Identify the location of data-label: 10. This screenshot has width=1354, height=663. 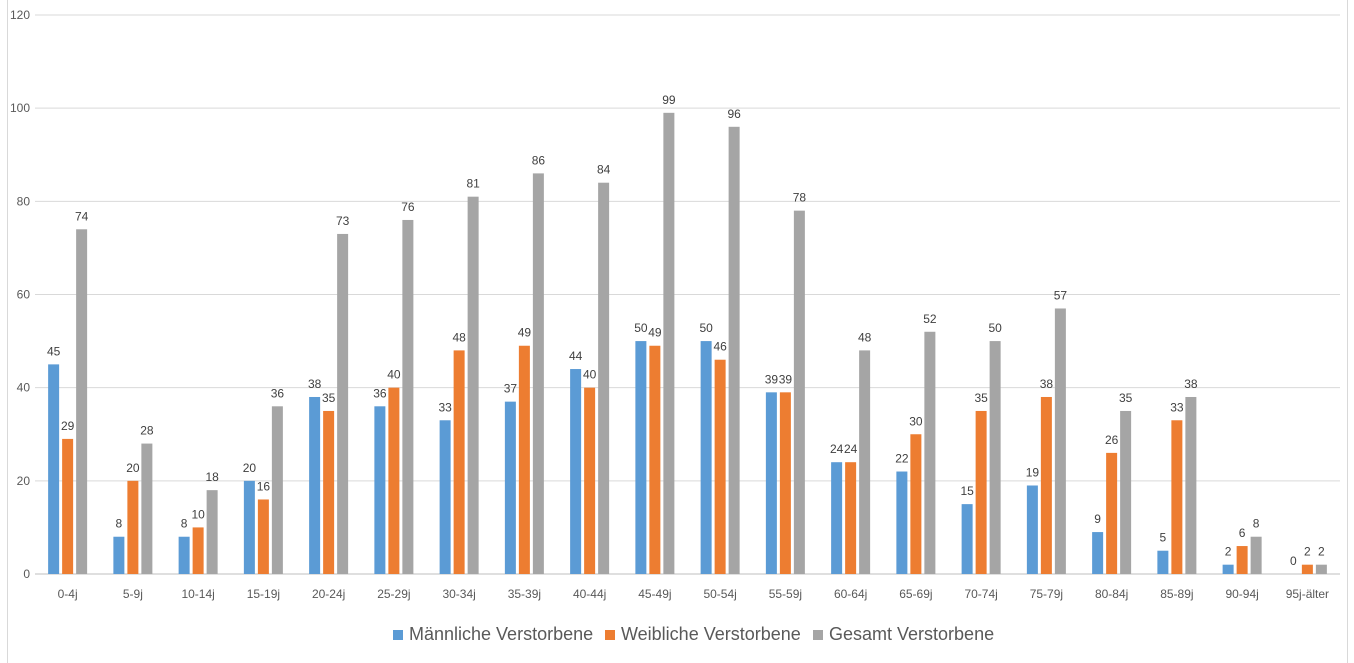
(198, 514).